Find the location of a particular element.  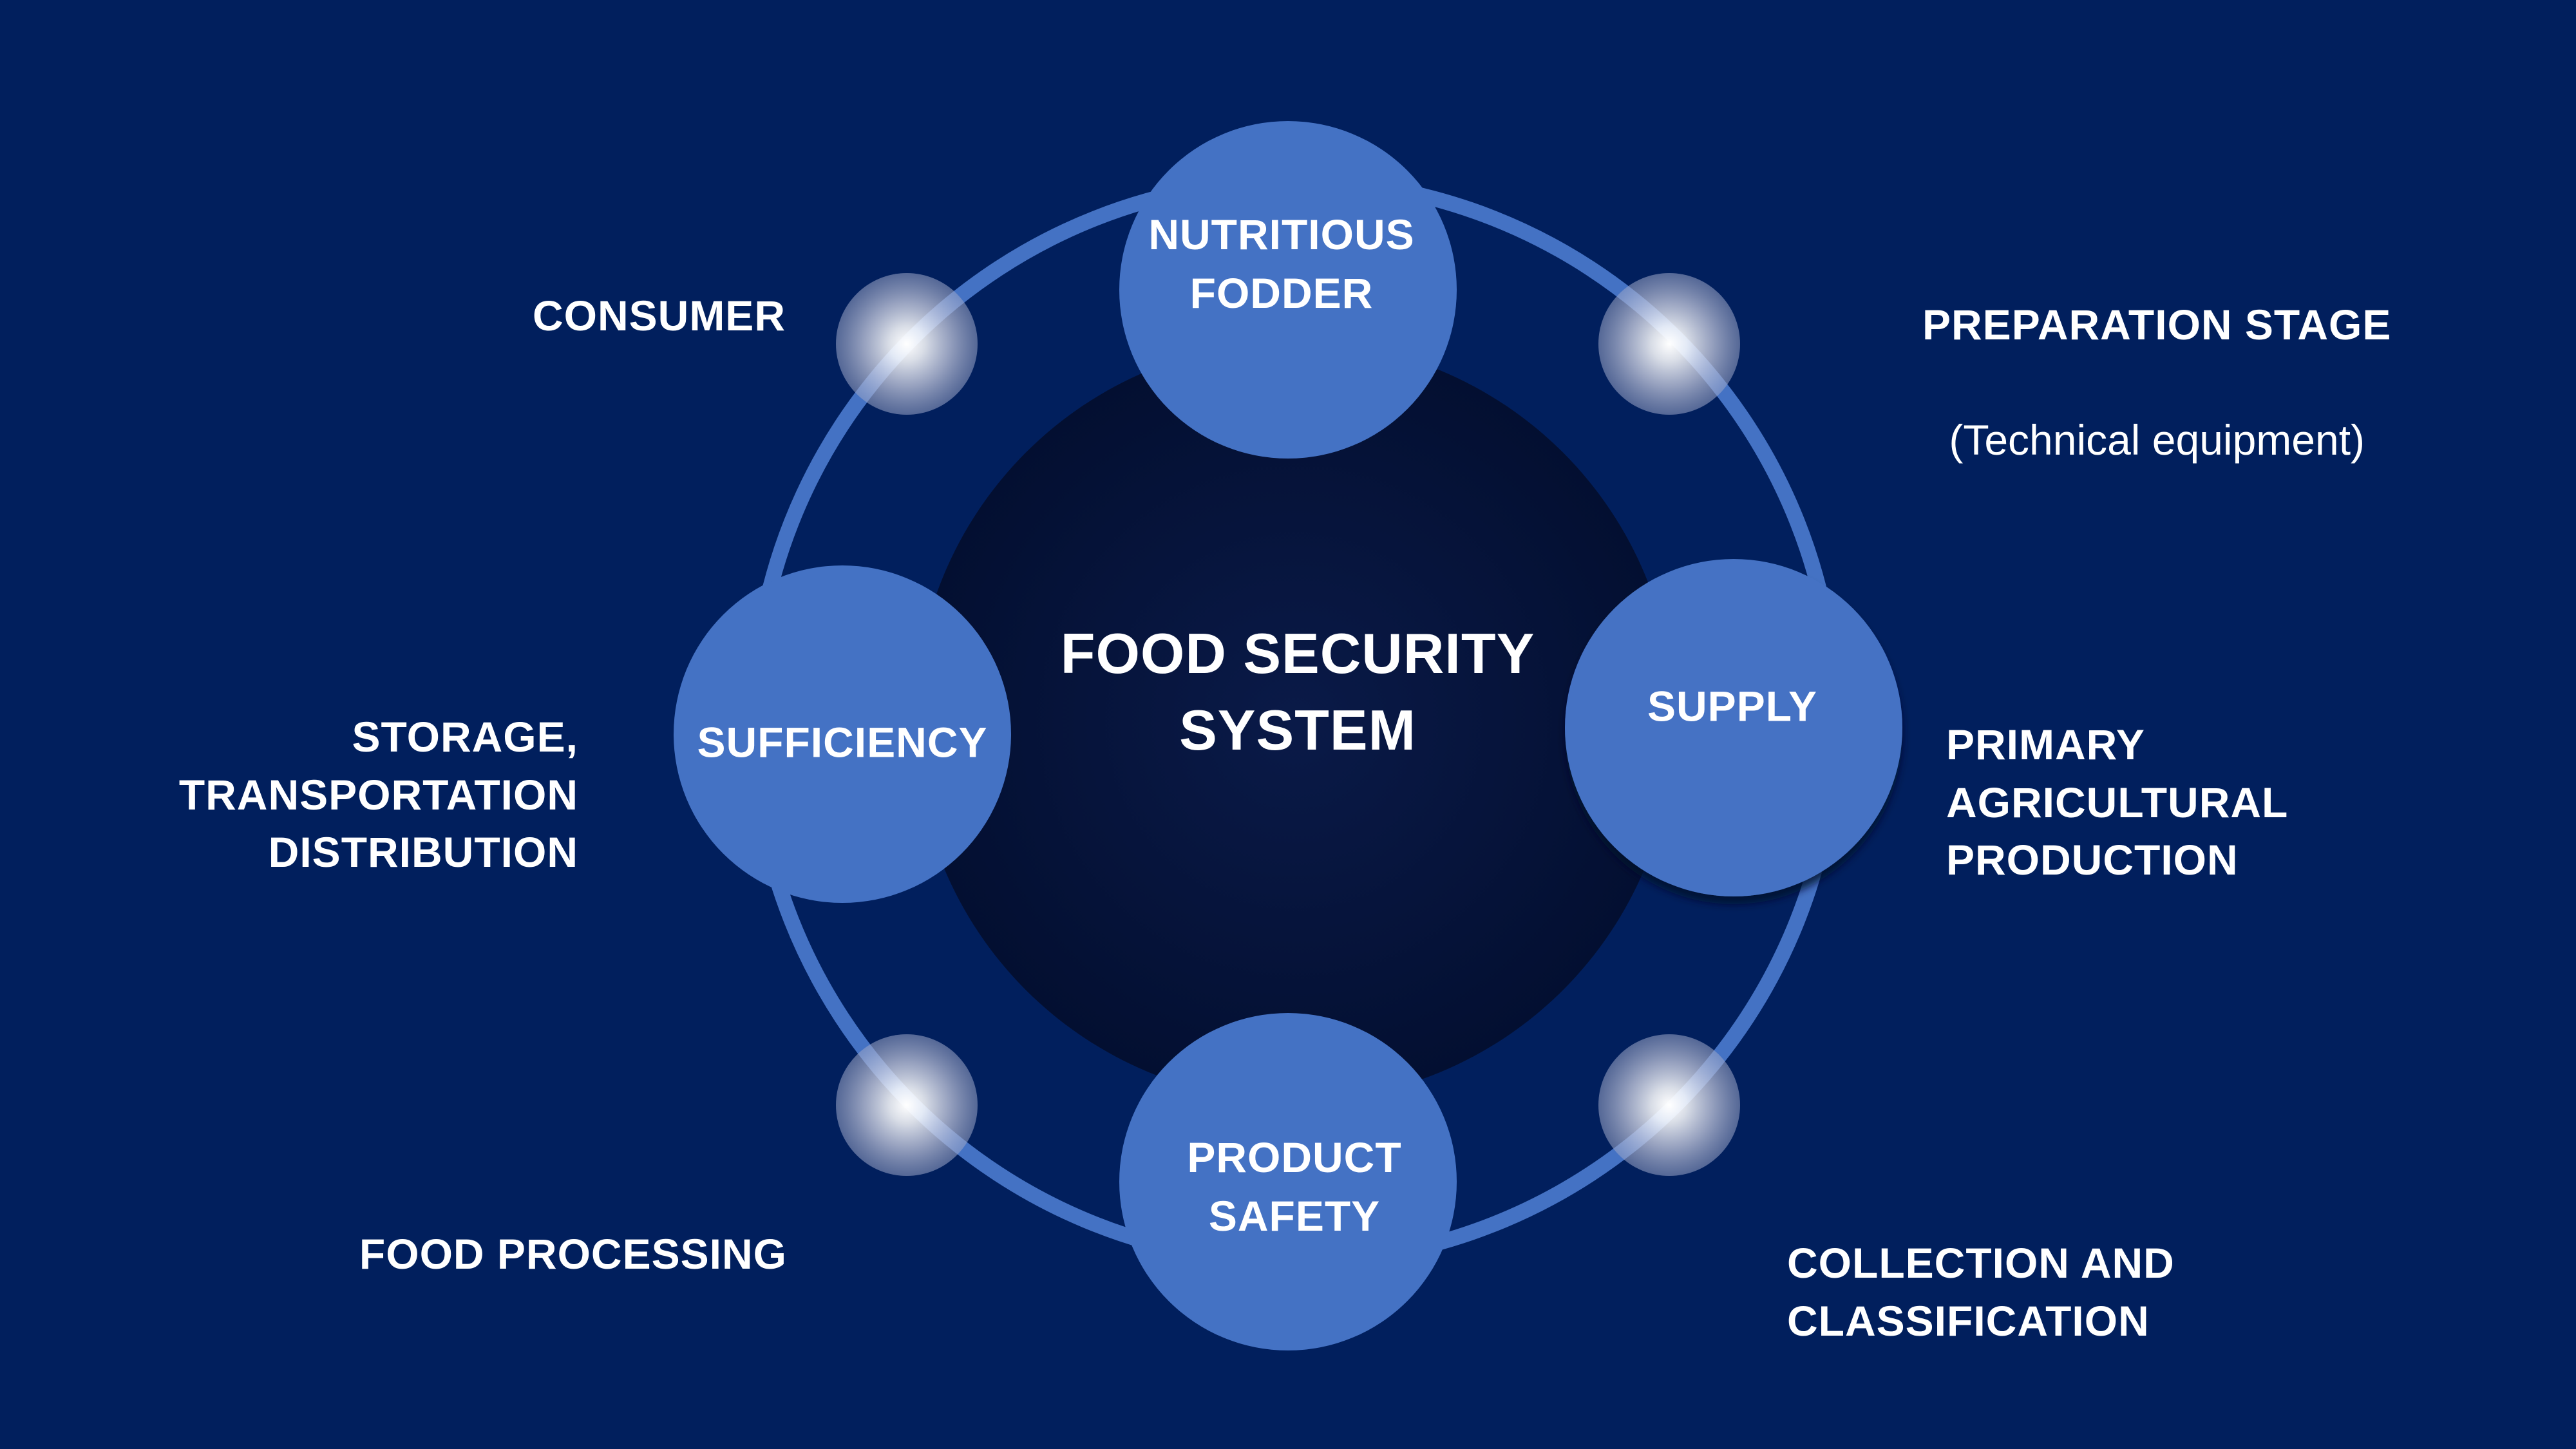

annotation-consumer: CONSUMER is located at coordinates (659, 315).